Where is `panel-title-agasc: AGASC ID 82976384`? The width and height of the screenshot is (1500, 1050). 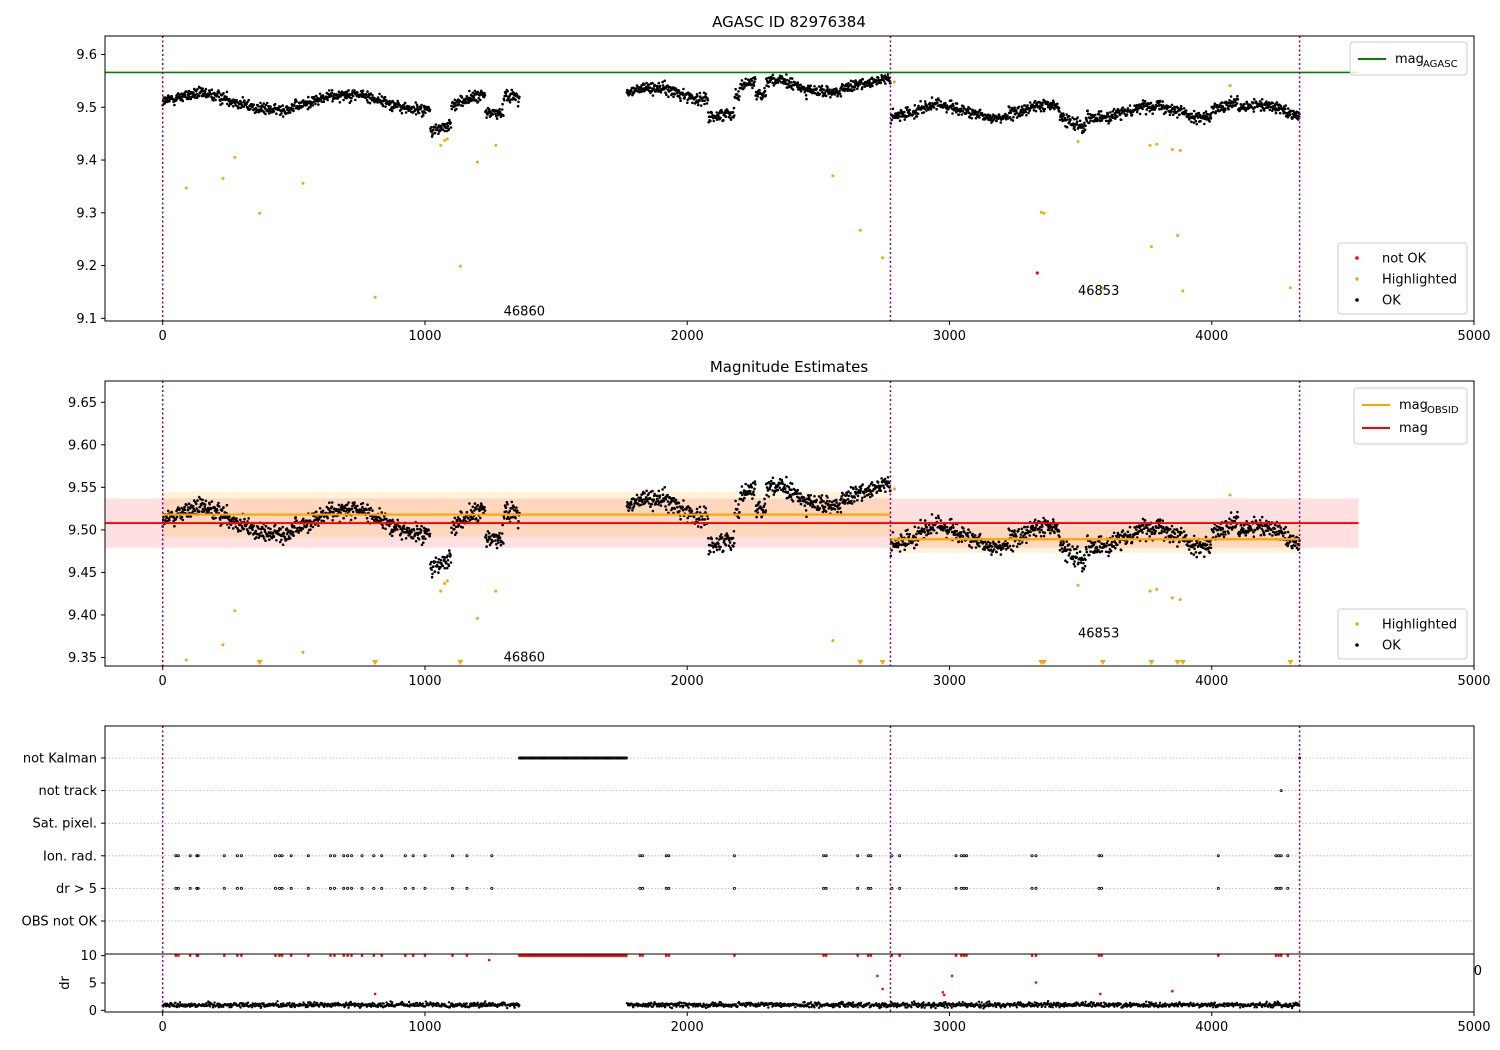
panel-title-agasc: AGASC ID 82976384 is located at coordinates (789, 22).